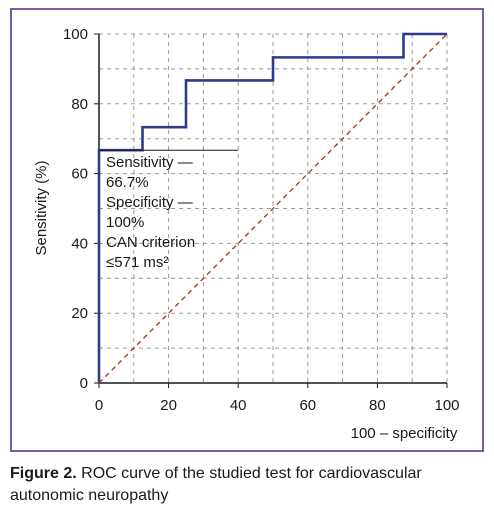 The image size is (494, 516). Describe the element at coordinates (127, 182) in the screenshot. I see `annotation-text-line: 66.7%` at that location.